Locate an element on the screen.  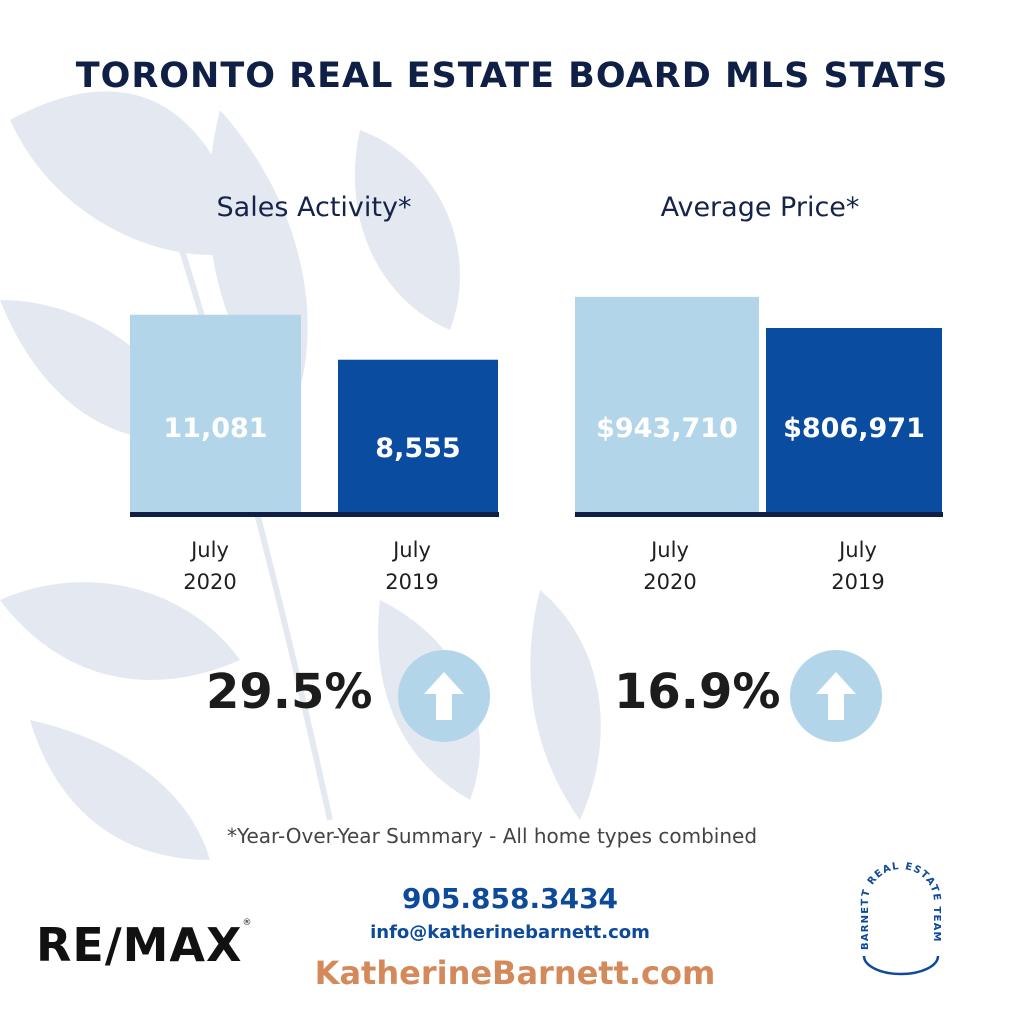
email-link: info@katherinebarnett.com is located at coordinates (510, 932).